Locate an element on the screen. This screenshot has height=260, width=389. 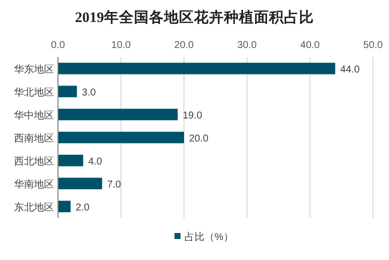
data-label: 2.0 is located at coordinates (83, 208).